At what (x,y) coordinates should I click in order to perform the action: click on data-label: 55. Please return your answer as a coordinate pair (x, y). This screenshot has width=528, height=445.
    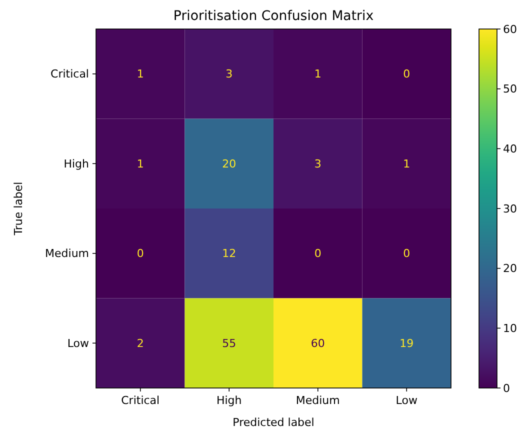
    Looking at the image, I should click on (229, 343).